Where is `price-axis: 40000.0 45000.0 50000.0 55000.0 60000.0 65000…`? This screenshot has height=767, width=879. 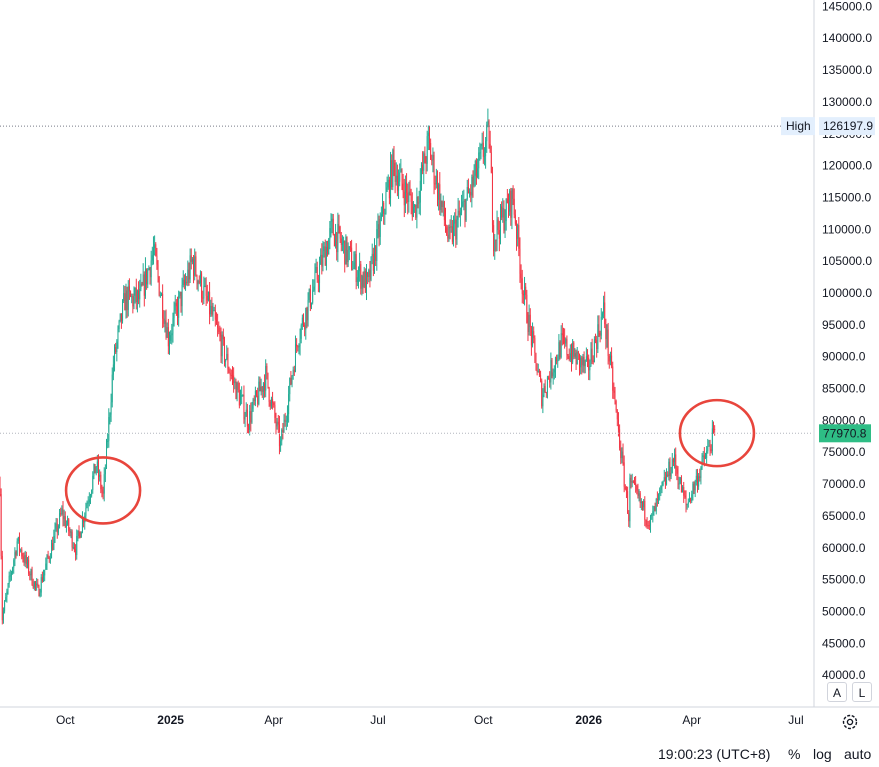 price-axis: 40000.0 45000.0 50000.0 55000.0 60000.0 65000… is located at coordinates (847, 341).